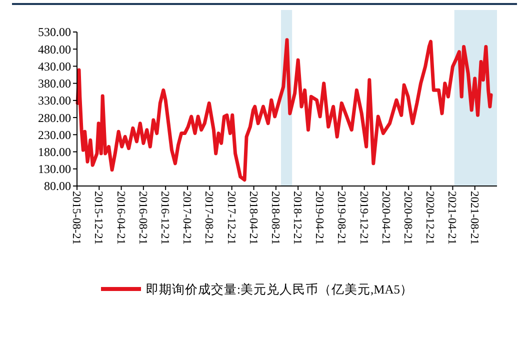 This screenshot has height=346, width=521. Describe the element at coordinates (120, 218) in the screenshot. I see `x-tick-label: 2016-04-21` at that location.